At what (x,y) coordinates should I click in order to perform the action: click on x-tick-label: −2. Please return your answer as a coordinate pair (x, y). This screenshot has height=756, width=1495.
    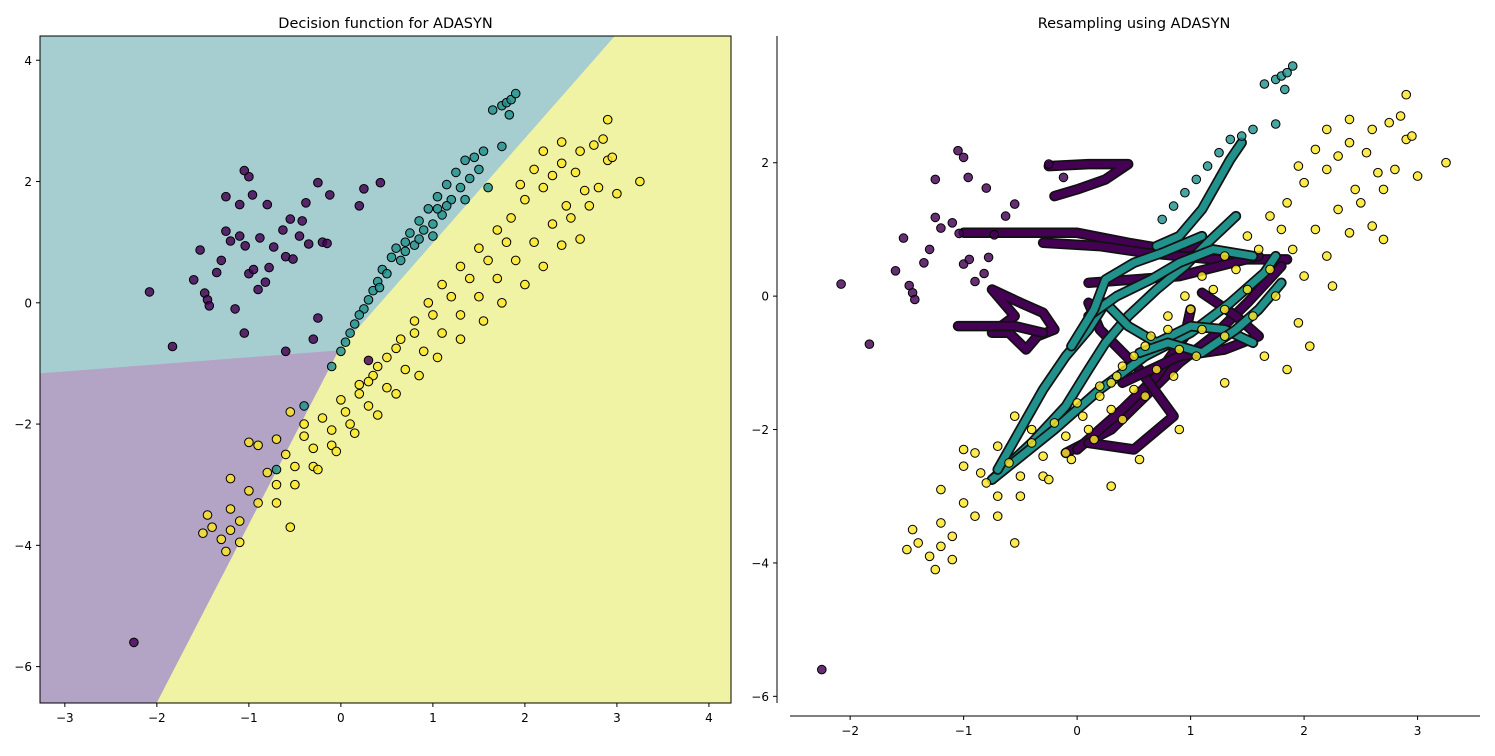
    Looking at the image, I should click on (157, 718).